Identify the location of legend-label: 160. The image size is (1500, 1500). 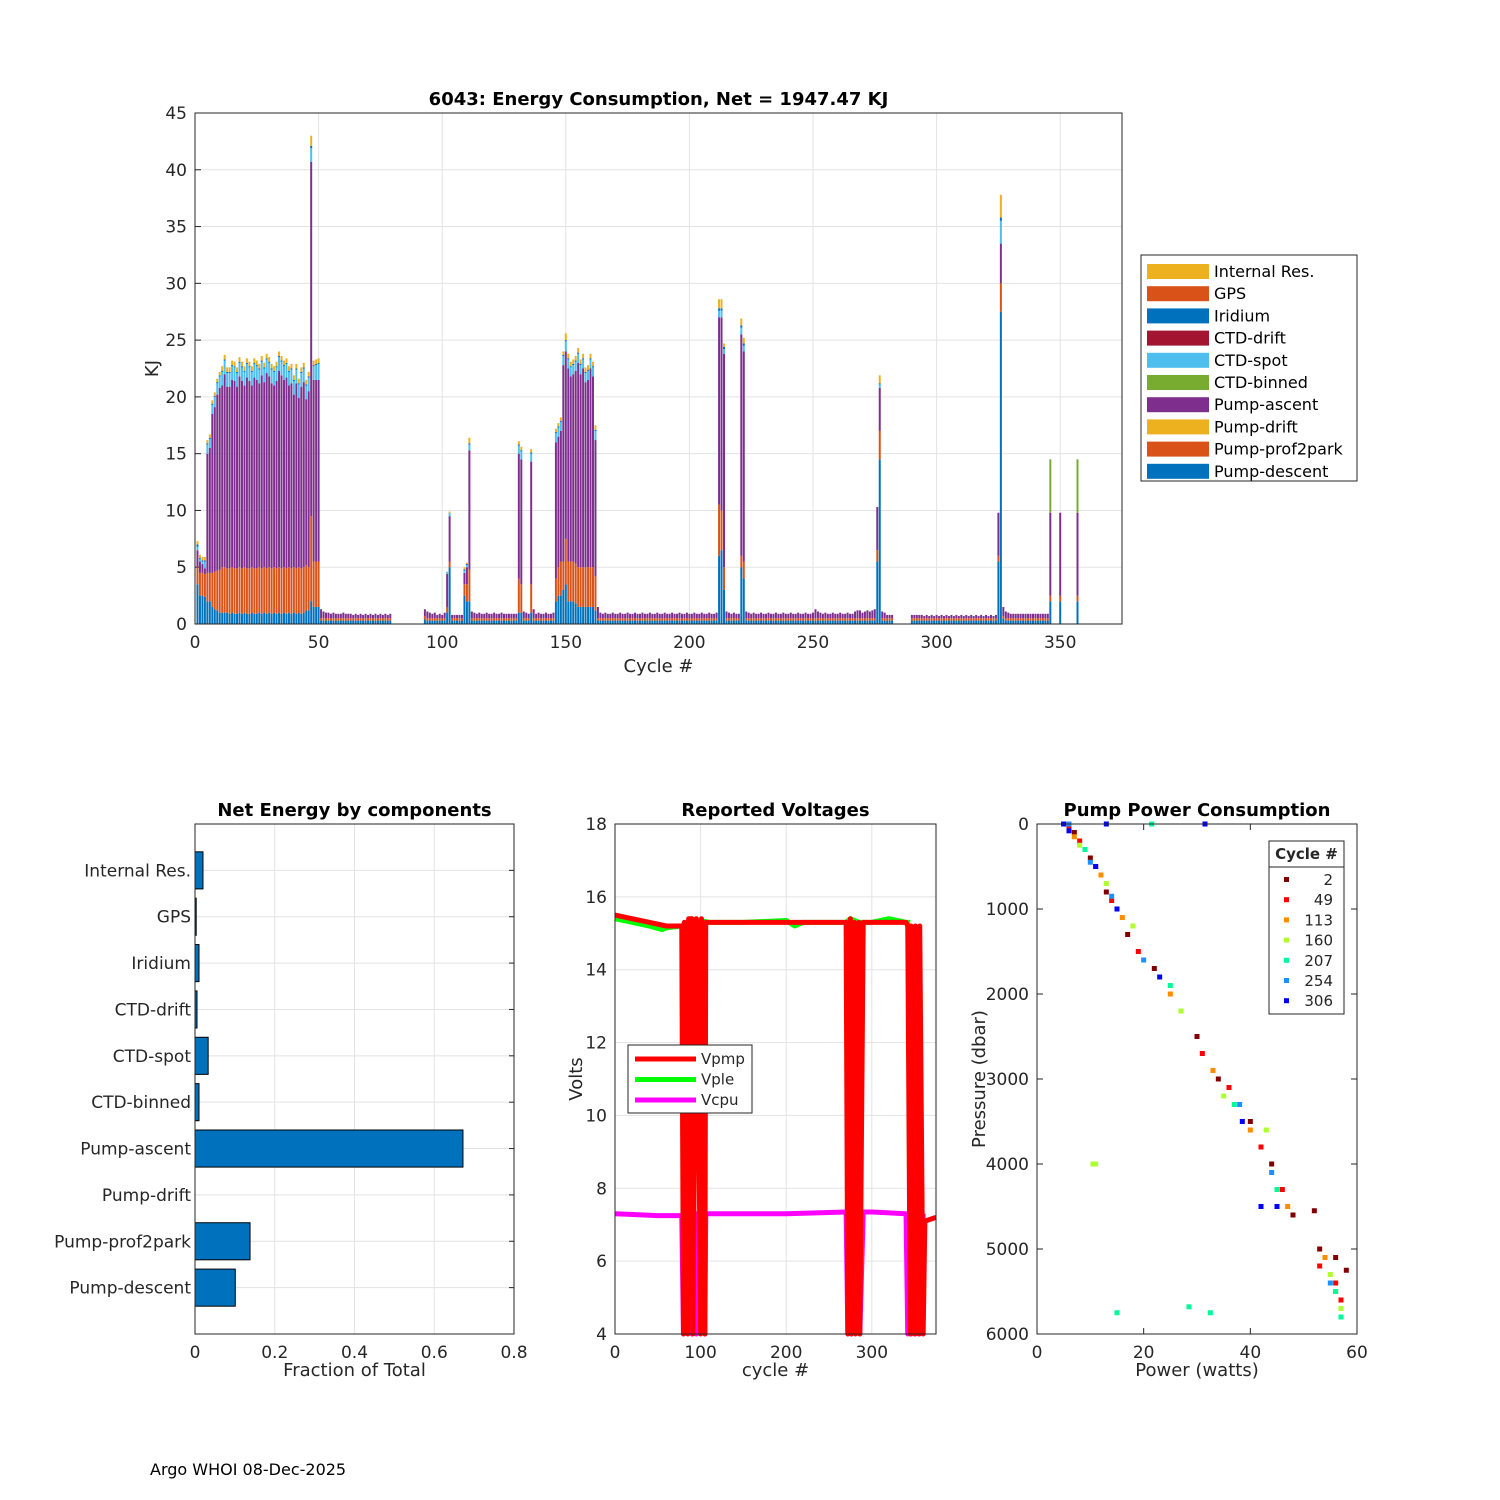
(1318, 941).